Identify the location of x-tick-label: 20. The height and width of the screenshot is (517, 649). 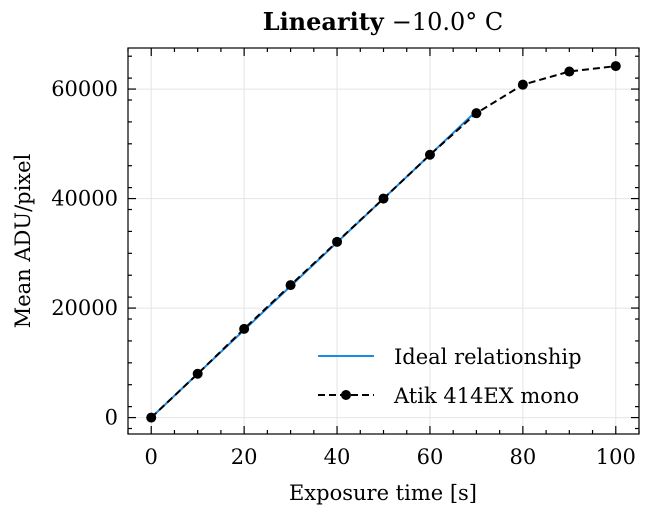
(244, 457).